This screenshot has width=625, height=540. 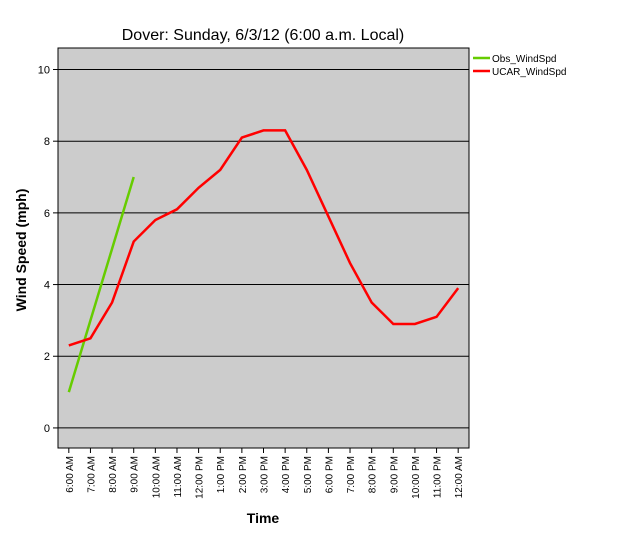 What do you see at coordinates (21, 250) in the screenshot?
I see `y-axis-label: Wind Speed (mph)` at bounding box center [21, 250].